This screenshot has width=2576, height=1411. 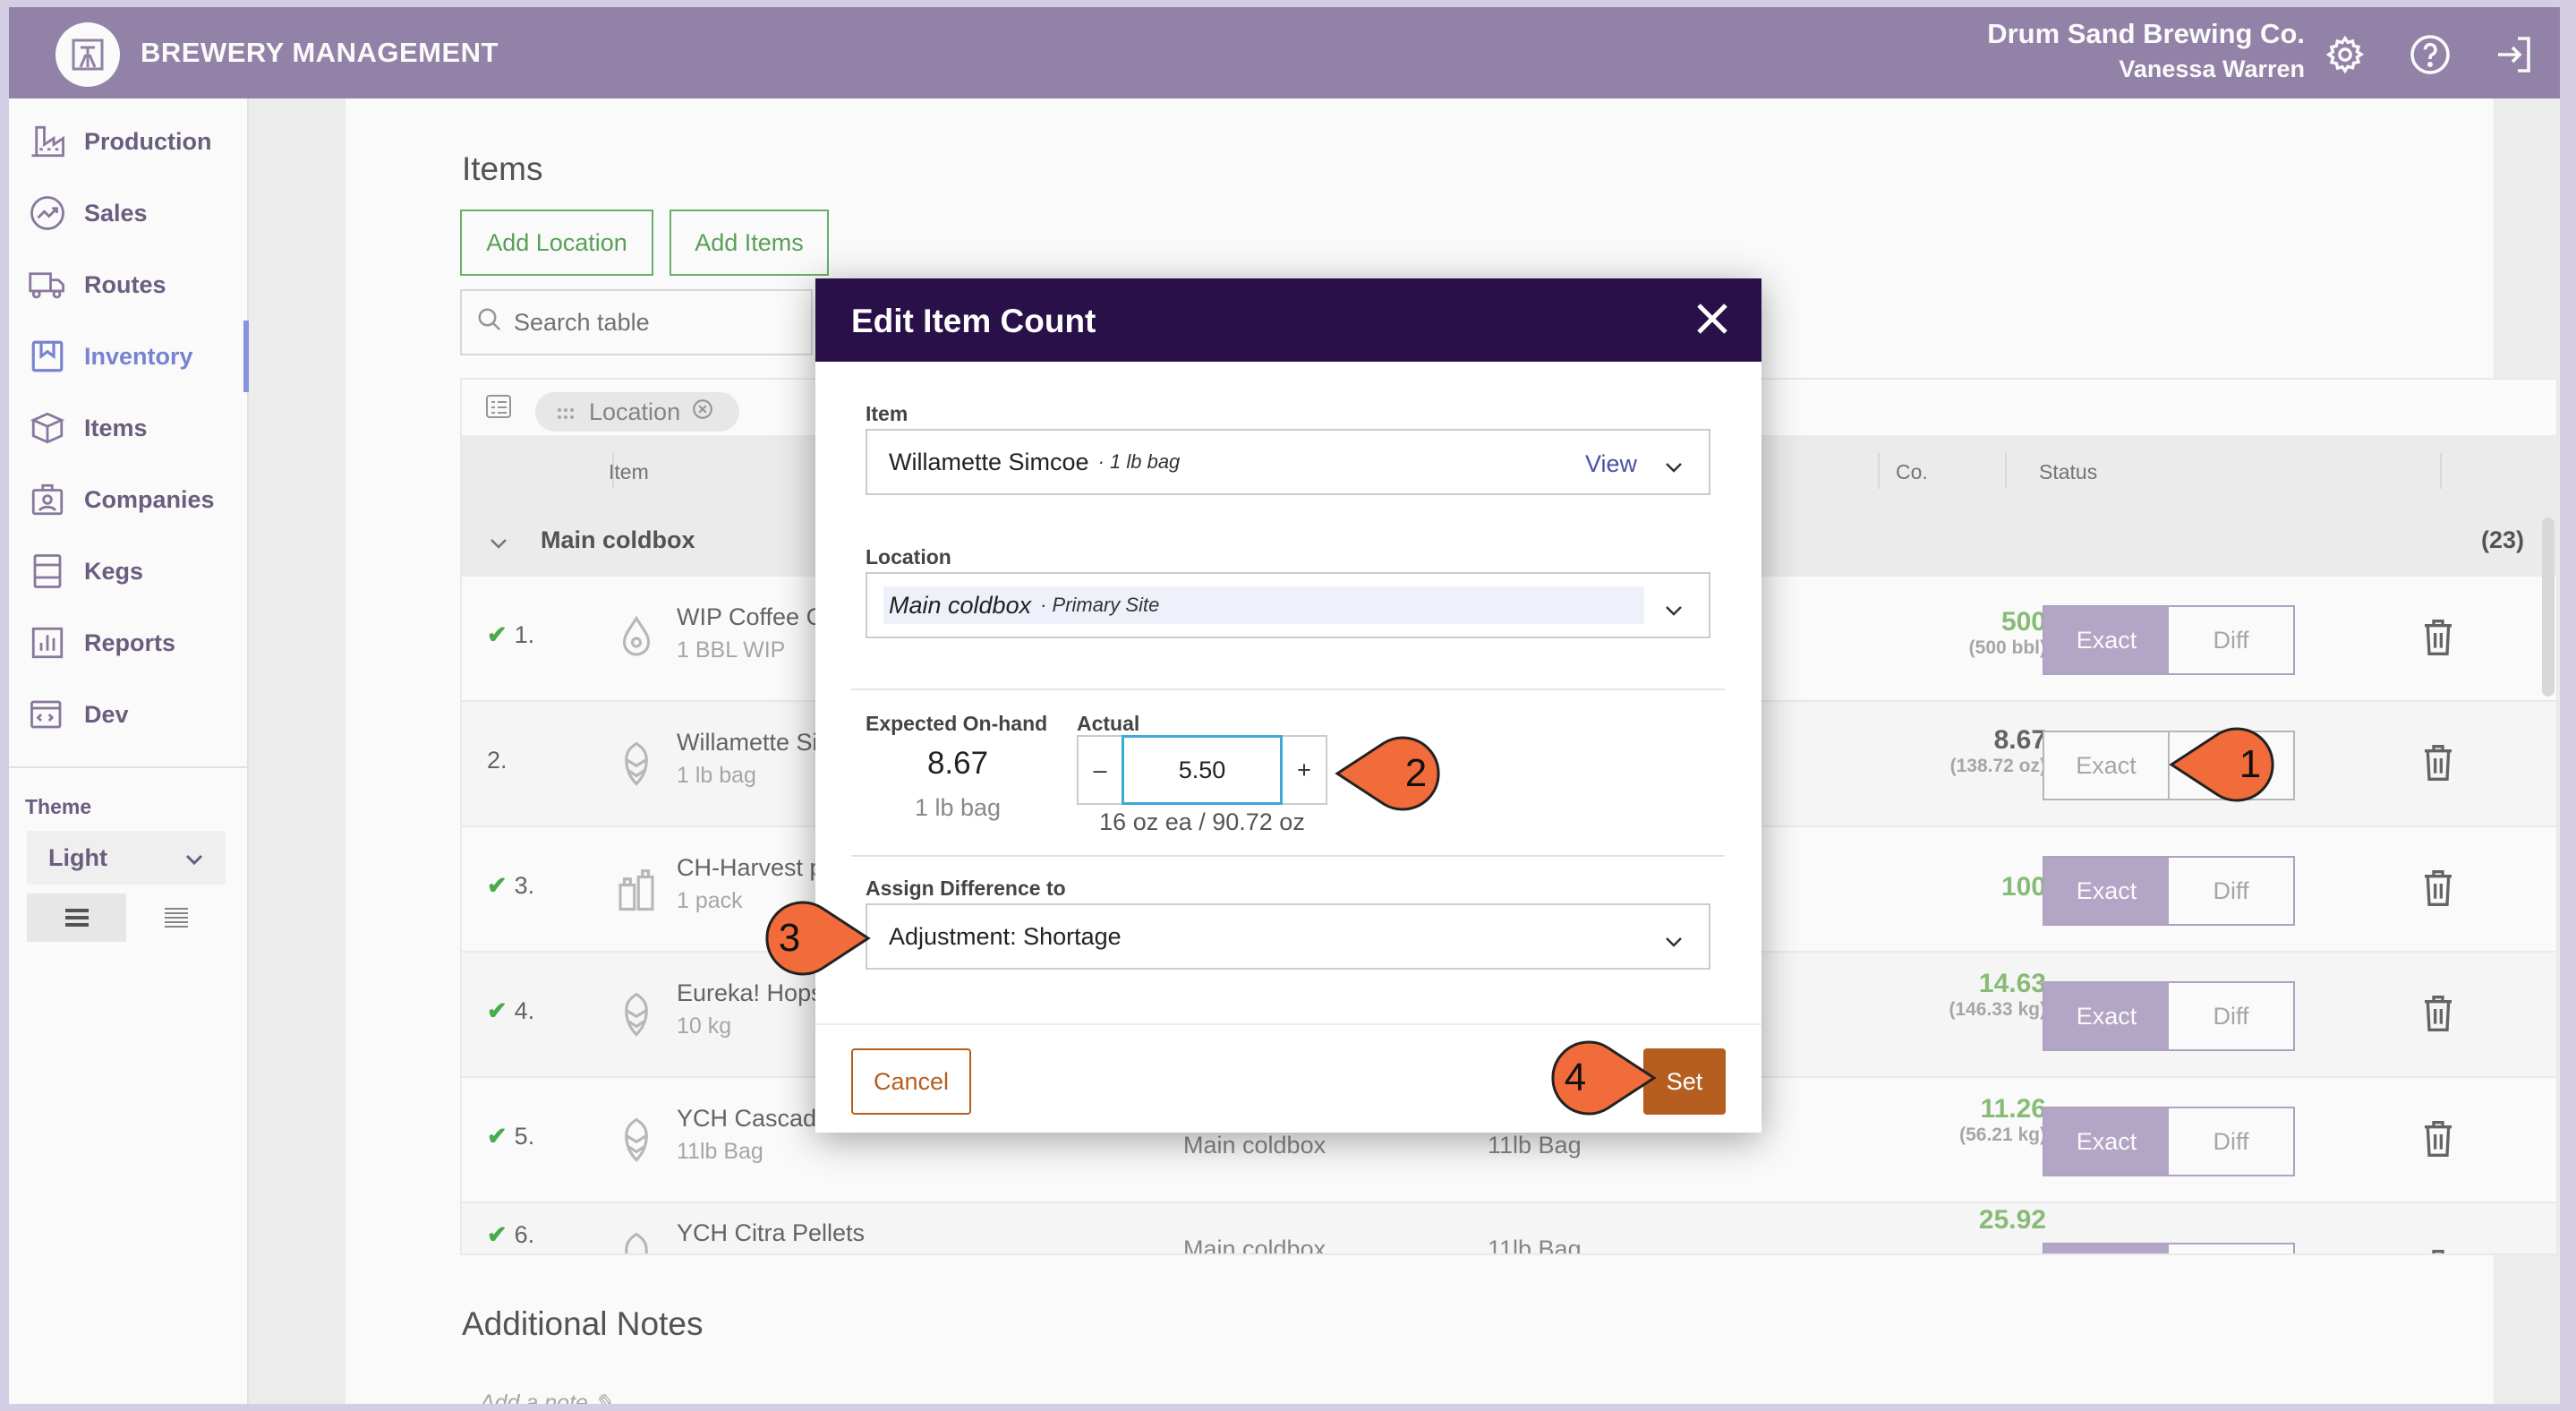 What do you see at coordinates (989, 461) in the screenshot?
I see `item-select-value: Willamette Simcoe` at bounding box center [989, 461].